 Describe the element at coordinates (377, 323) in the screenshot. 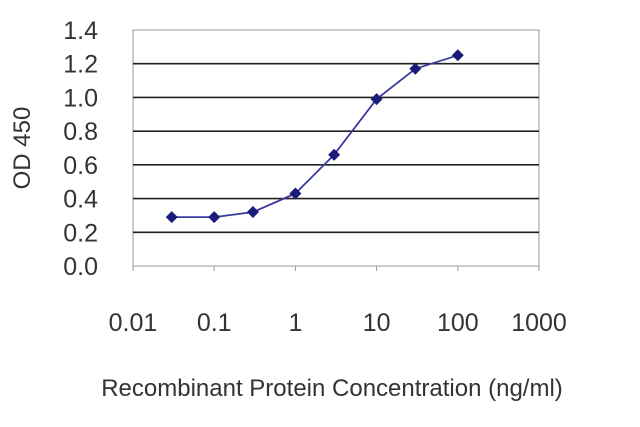

I see `x-tick-label: 10` at that location.